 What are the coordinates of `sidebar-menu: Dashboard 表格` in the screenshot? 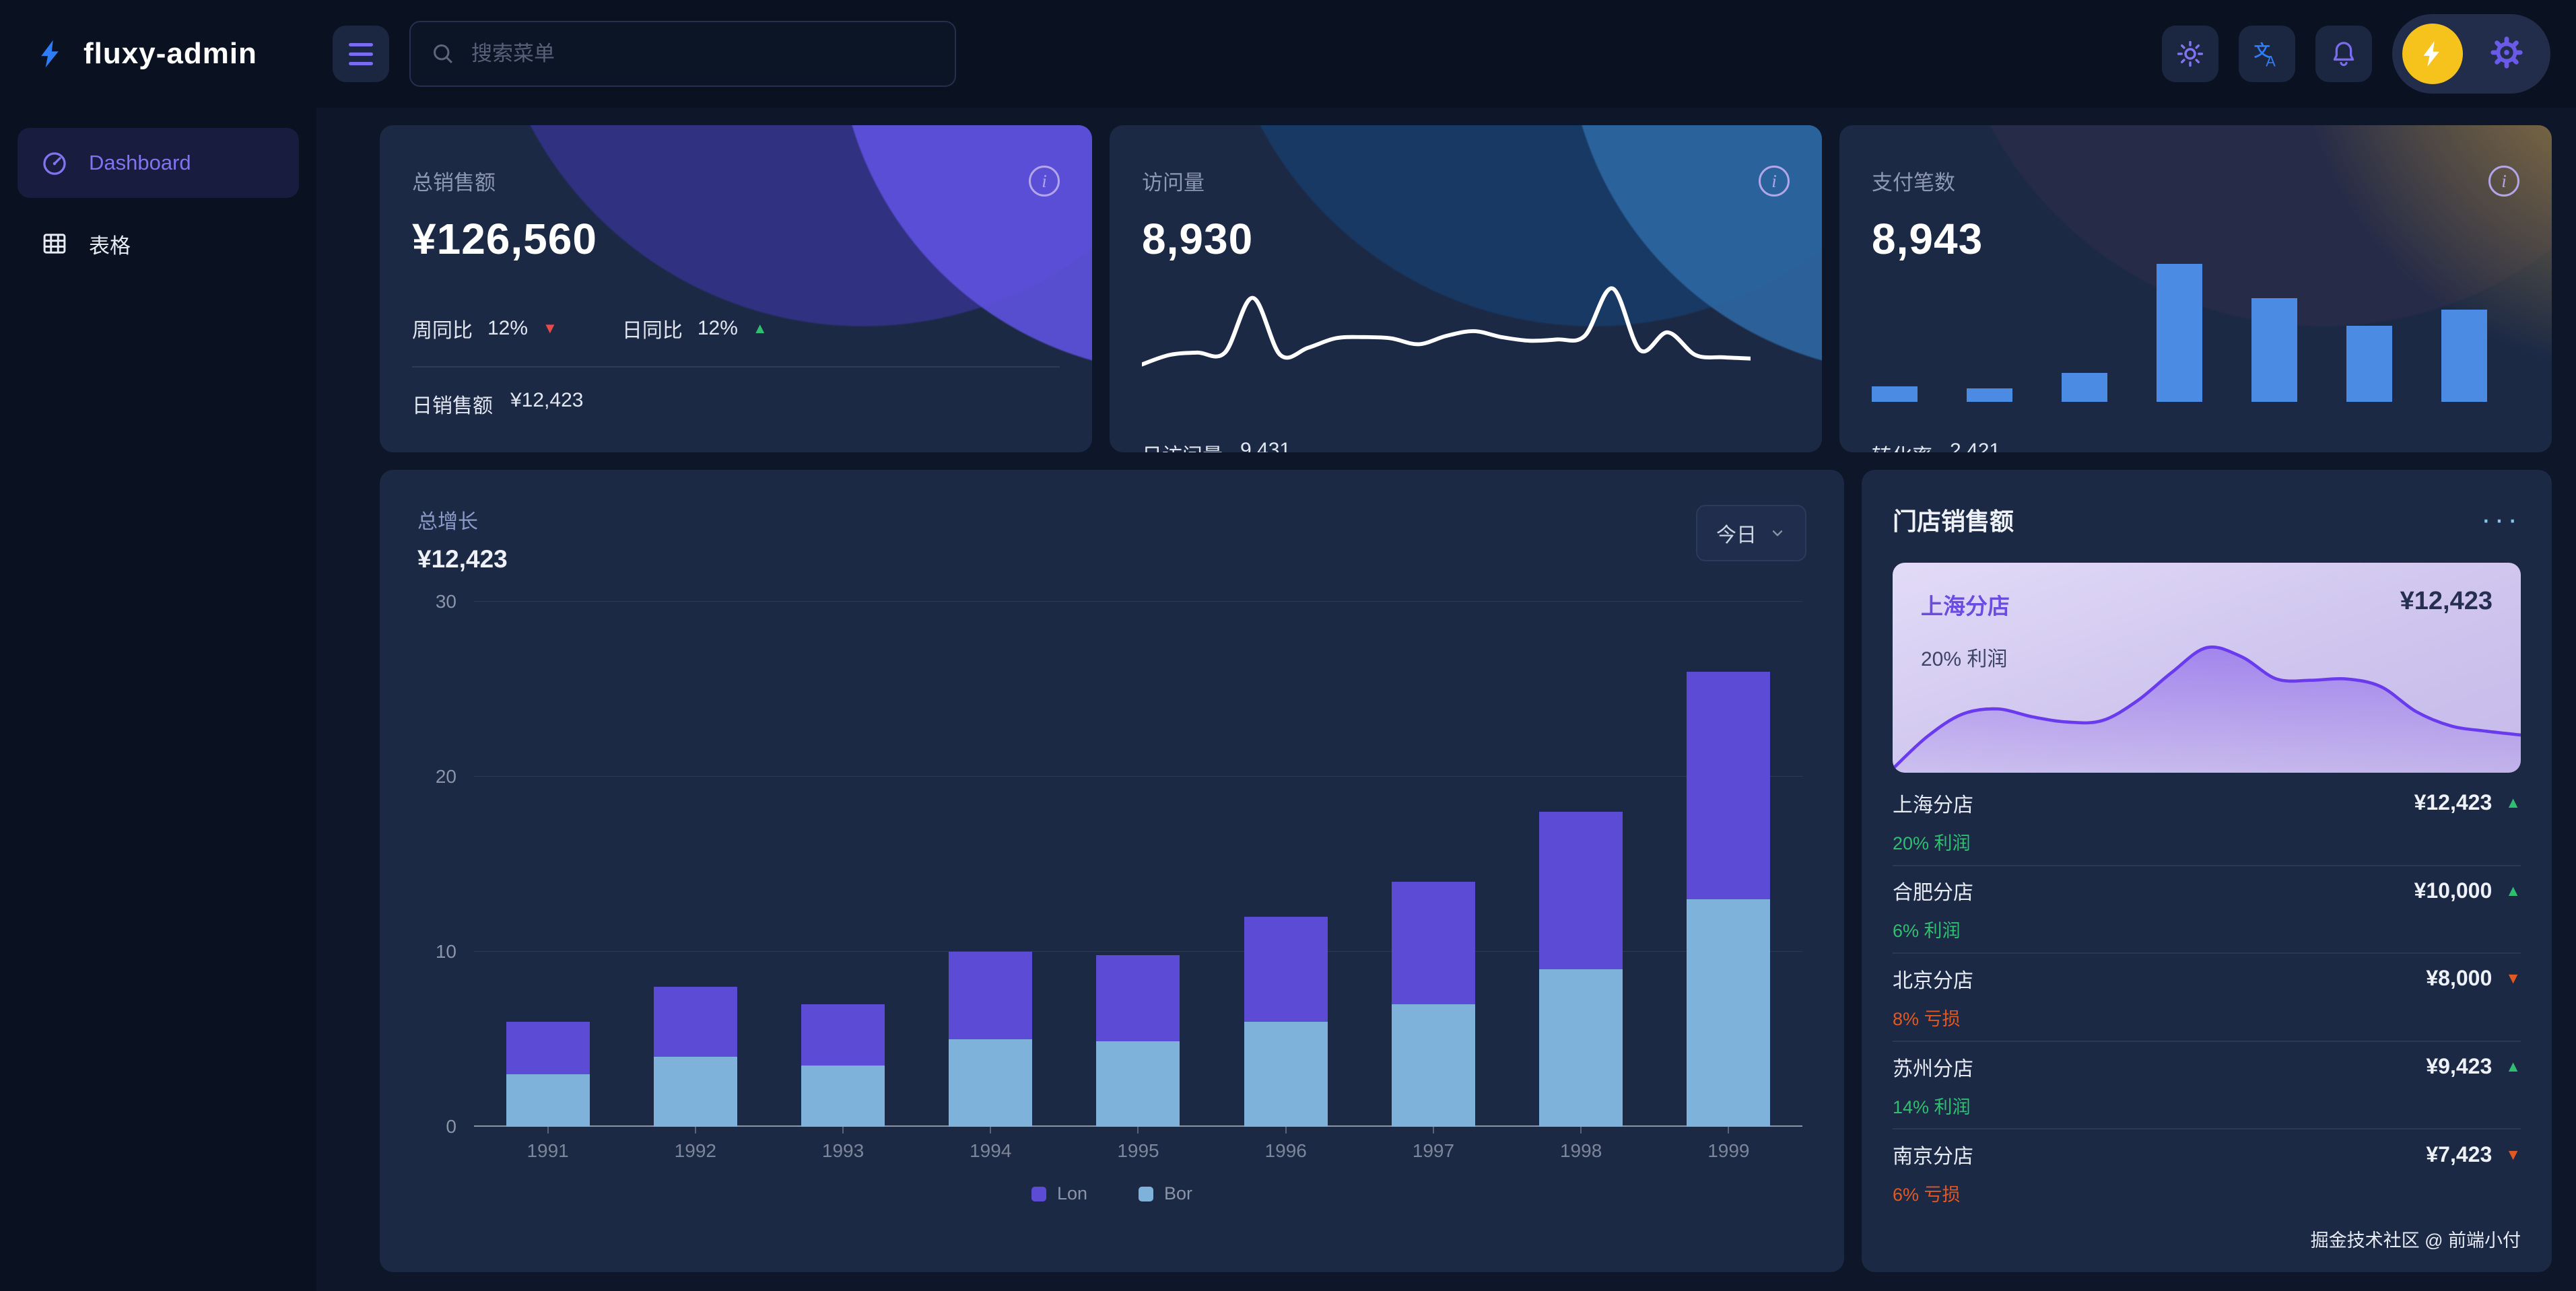 It's located at (158, 203).